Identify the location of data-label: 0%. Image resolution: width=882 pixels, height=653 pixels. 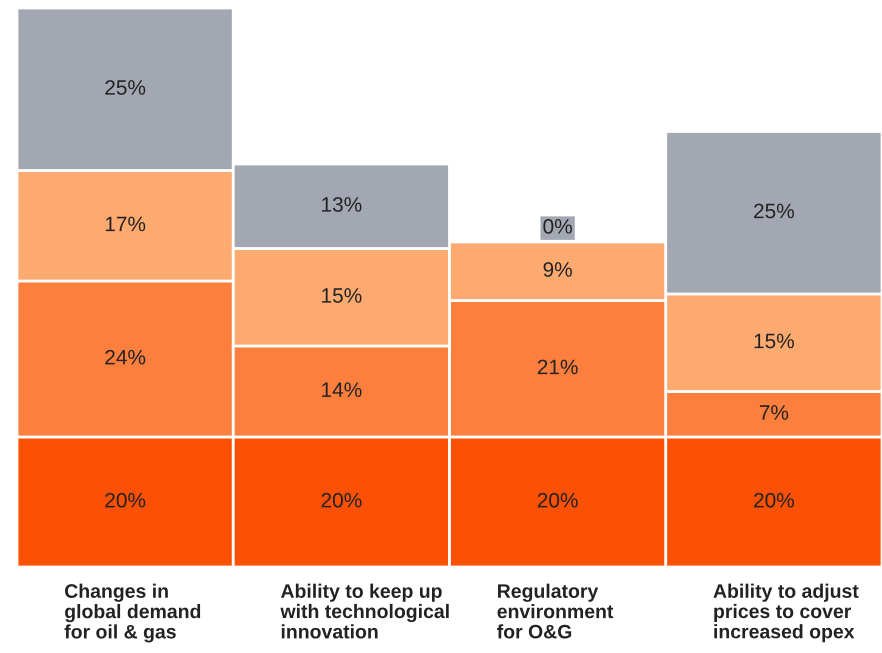
(557, 226).